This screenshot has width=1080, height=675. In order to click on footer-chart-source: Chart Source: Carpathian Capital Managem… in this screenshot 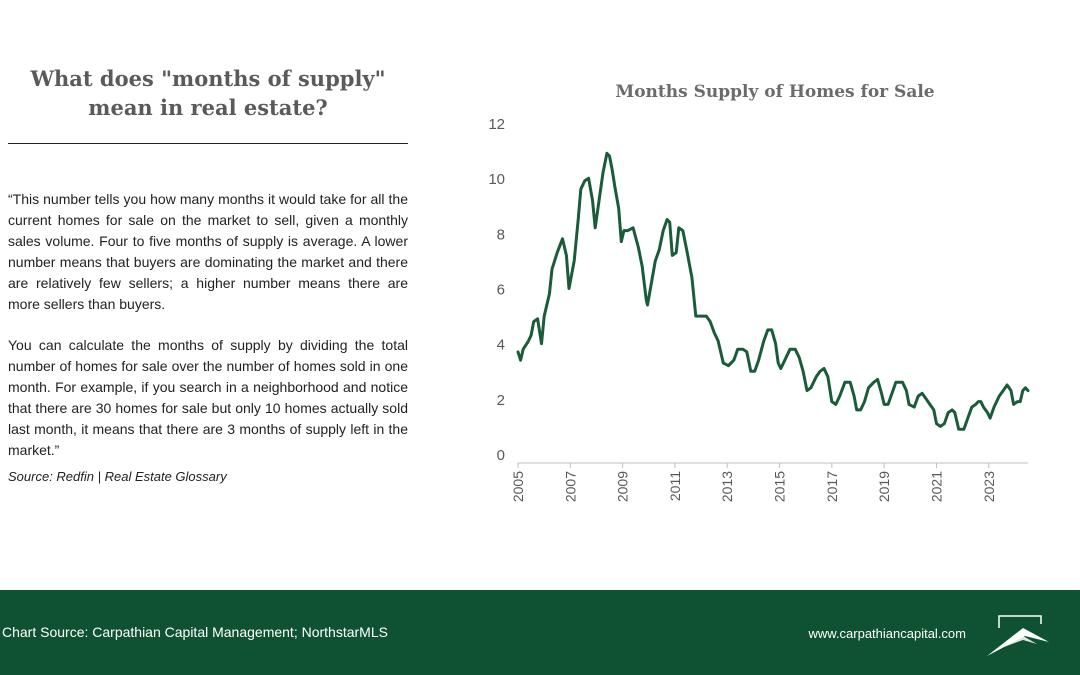, I will do `click(195, 632)`.